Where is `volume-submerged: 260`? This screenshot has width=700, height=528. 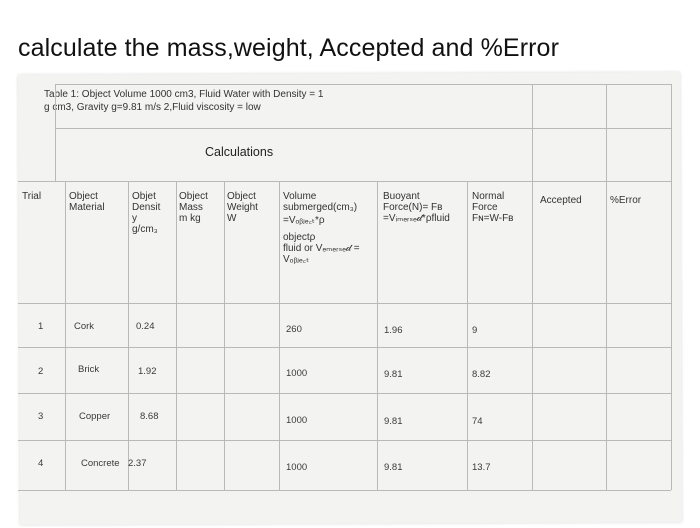
volume-submerged: 260 is located at coordinates (294, 329).